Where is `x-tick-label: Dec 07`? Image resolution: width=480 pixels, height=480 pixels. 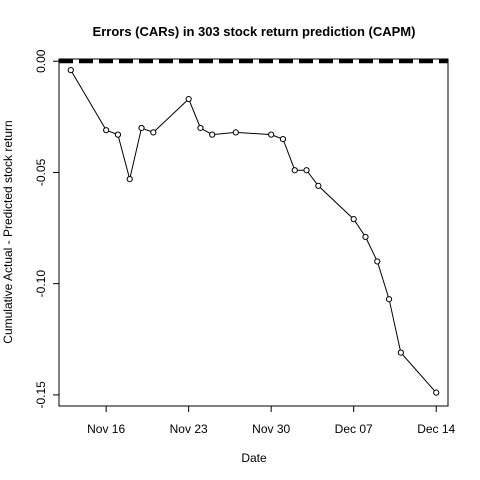
x-tick-label: Dec 07 is located at coordinates (354, 429).